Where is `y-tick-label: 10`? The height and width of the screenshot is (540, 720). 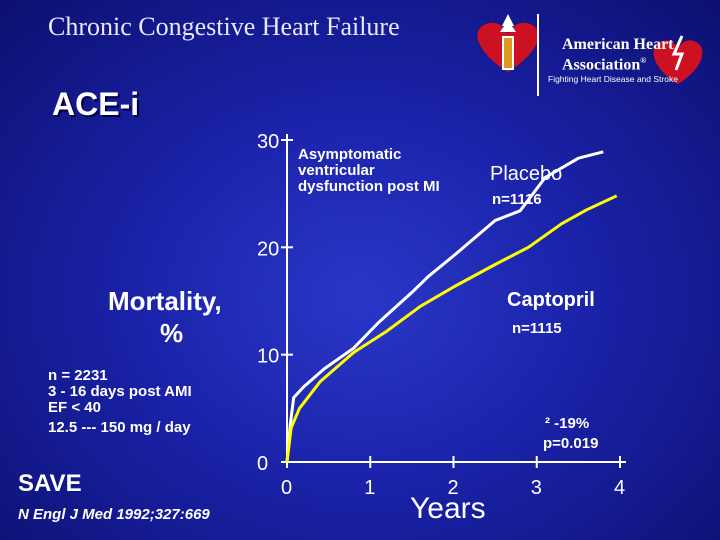
y-tick-label: 10 is located at coordinates (268, 357).